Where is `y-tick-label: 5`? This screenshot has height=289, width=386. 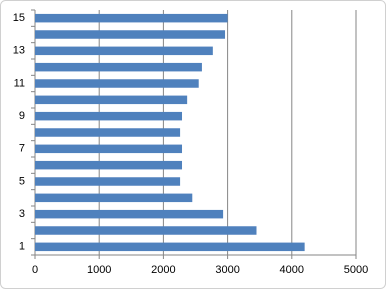
y-tick-label: 5 is located at coordinates (22, 181).